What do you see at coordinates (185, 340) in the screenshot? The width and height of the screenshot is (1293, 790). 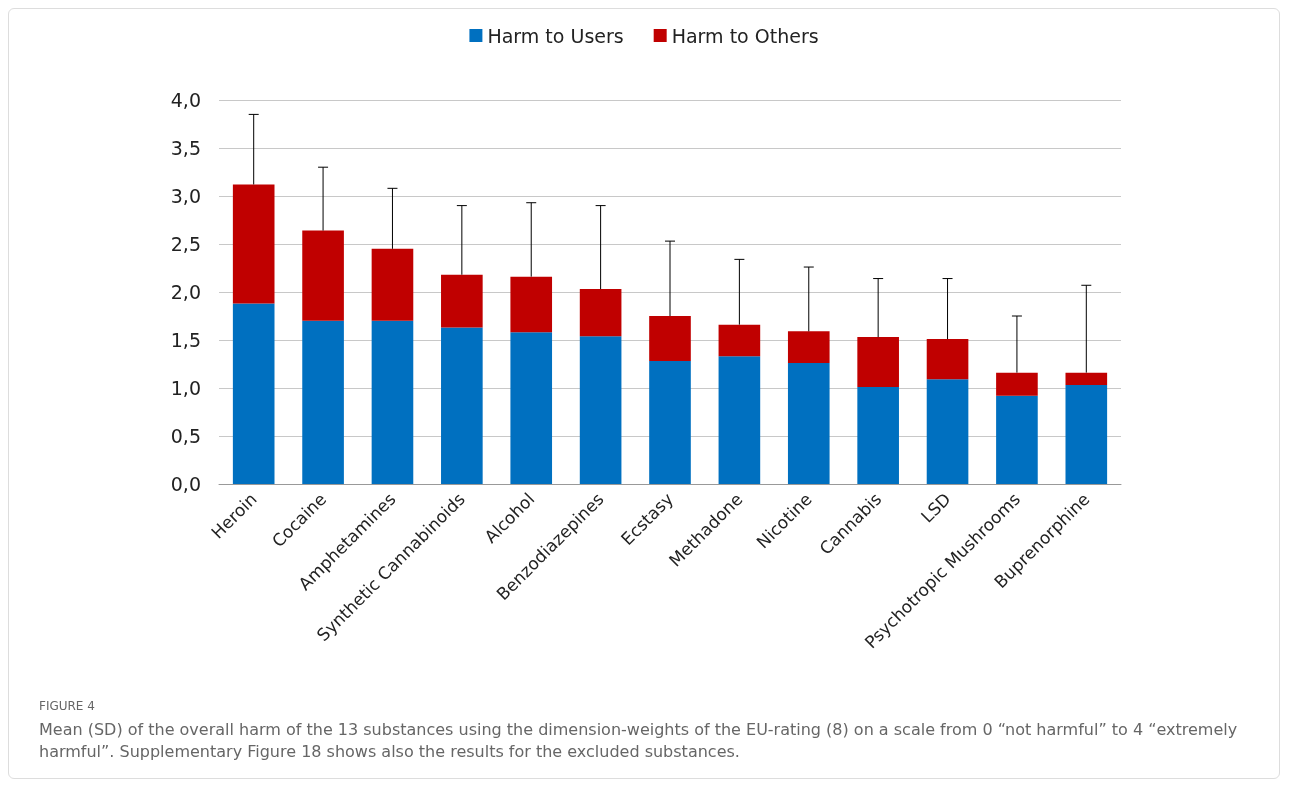 I see `y-tick-label: 1,5` at bounding box center [185, 340].